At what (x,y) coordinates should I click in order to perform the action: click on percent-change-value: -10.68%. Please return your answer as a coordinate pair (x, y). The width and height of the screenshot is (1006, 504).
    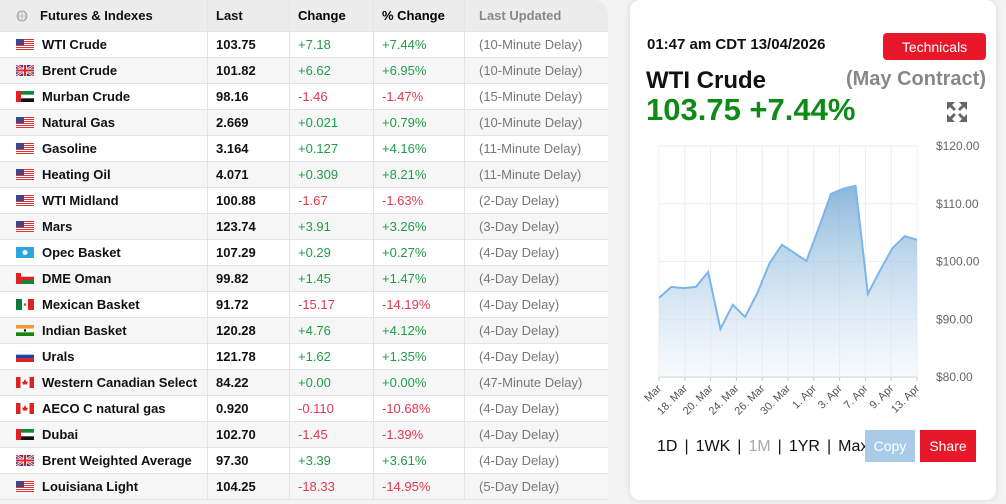
    Looking at the image, I should click on (419, 408).